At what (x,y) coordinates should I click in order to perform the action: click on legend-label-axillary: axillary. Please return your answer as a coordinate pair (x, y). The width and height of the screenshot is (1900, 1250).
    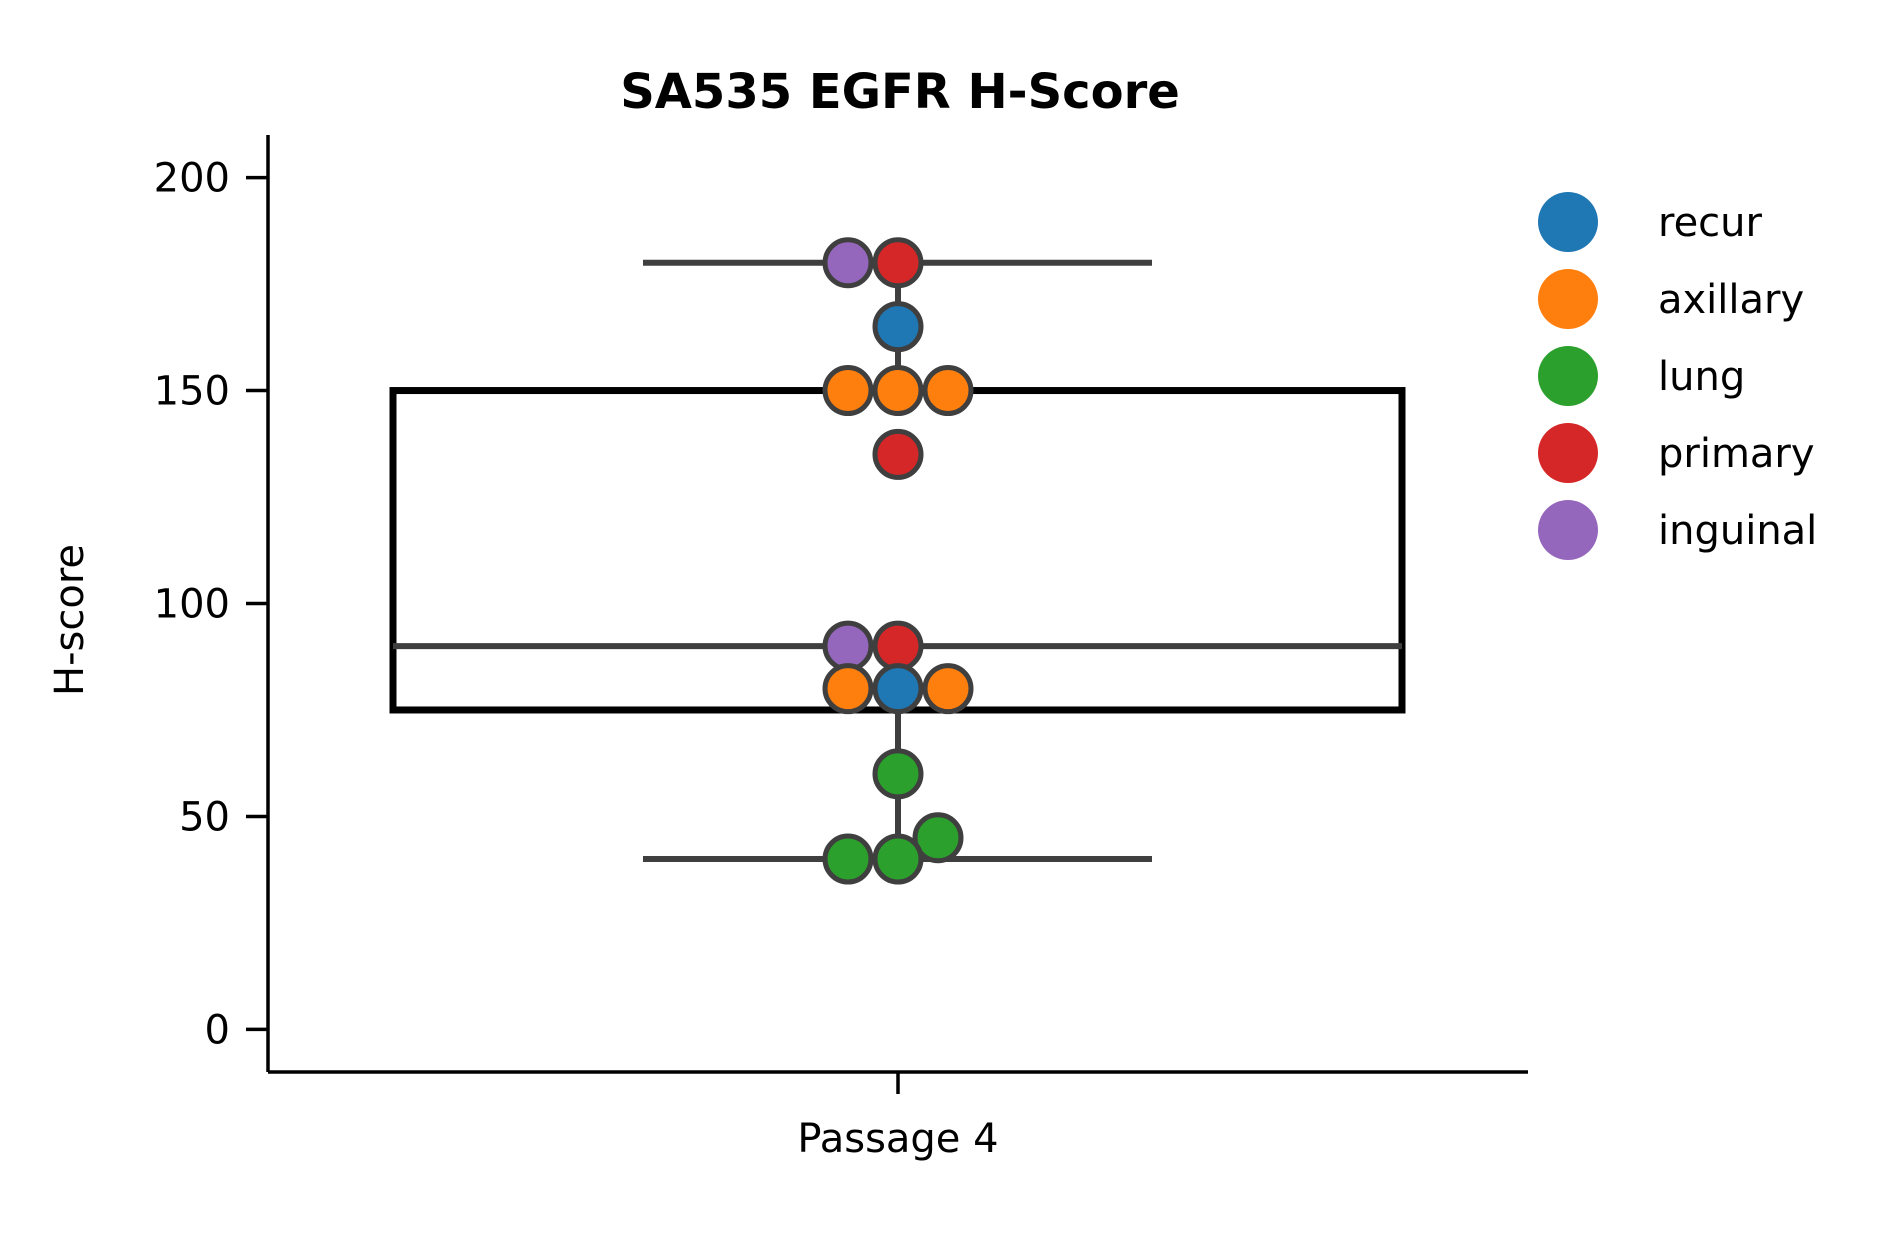
    Looking at the image, I should click on (1731, 300).